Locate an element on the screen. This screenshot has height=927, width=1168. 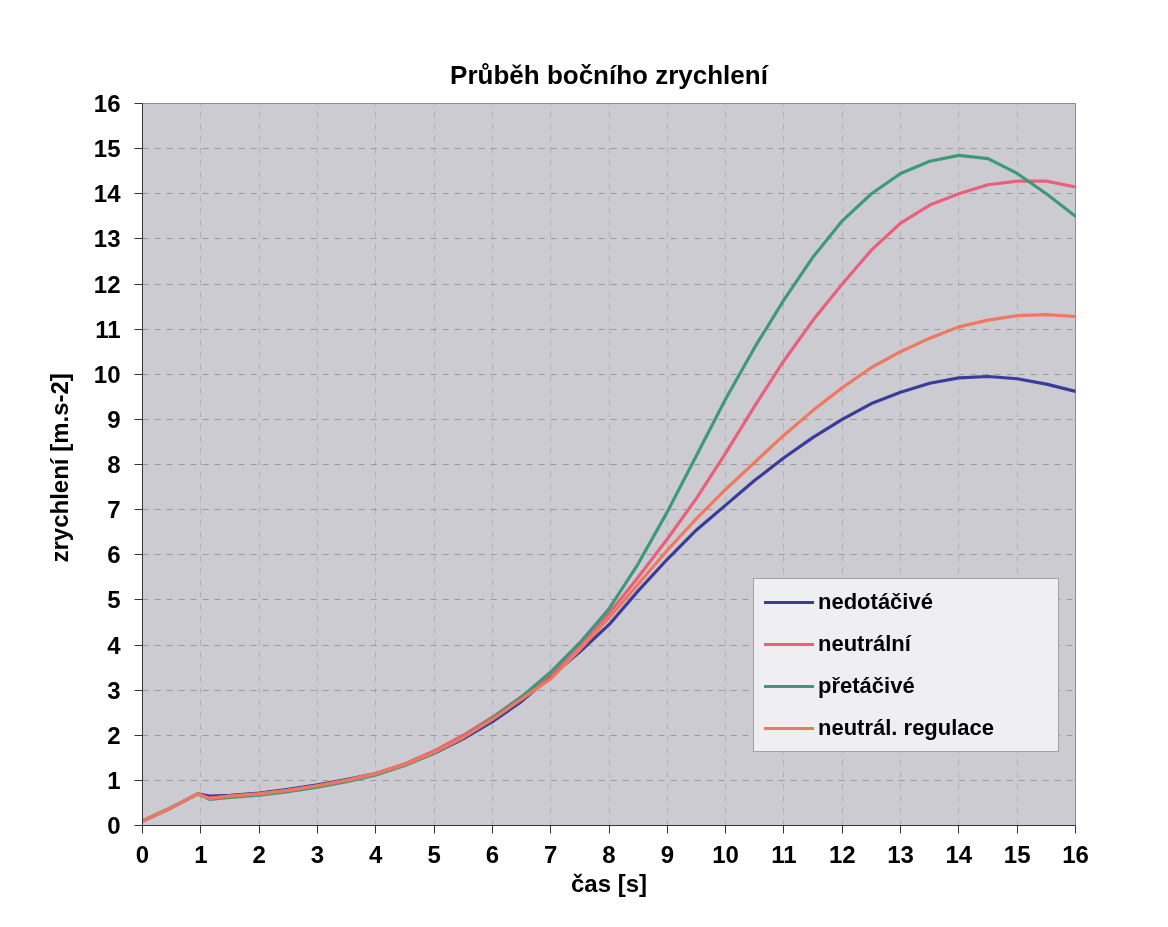
x-tick-label: 2 is located at coordinates (259, 854).